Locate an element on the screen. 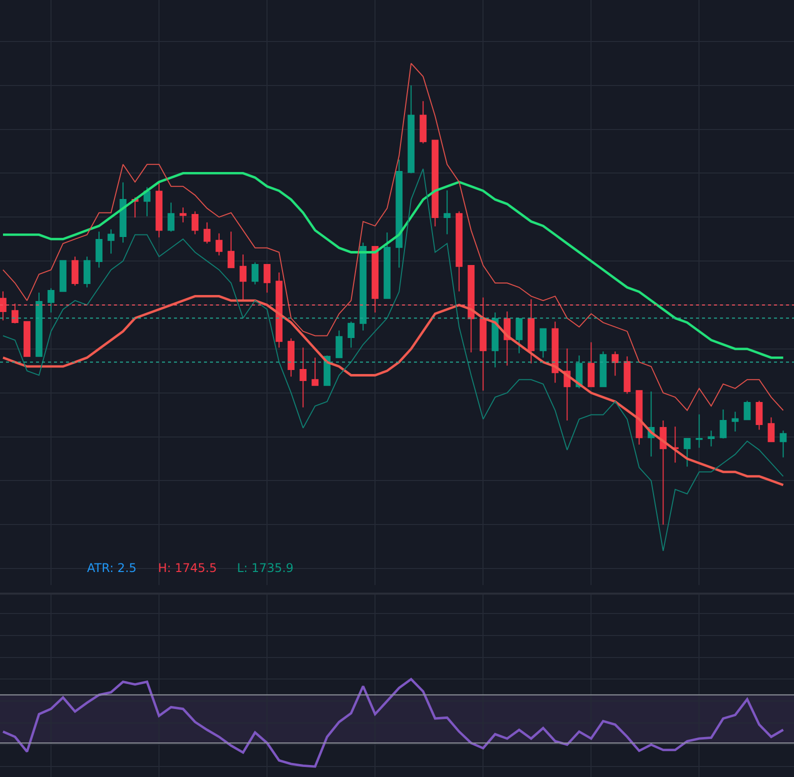  text: L: 1735.9 is located at coordinates (265, 568).